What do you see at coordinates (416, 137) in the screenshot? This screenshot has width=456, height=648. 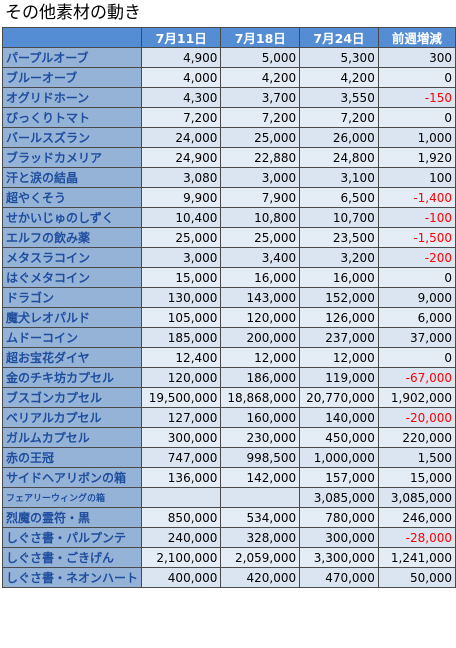 I see `weekly-change-cell: 1,000` at bounding box center [416, 137].